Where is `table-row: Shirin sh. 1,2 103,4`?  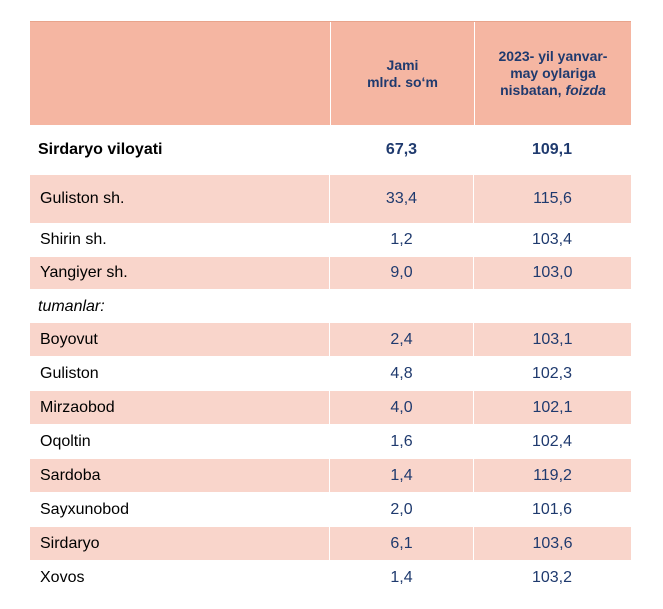 table-row: Shirin sh. 1,2 103,4 is located at coordinates (330, 240).